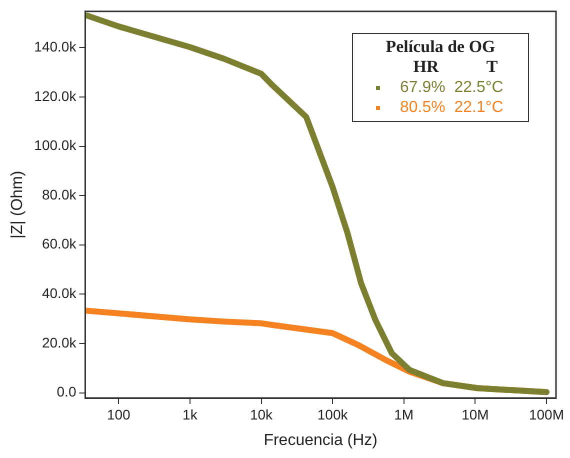  Describe the element at coordinates (60, 293) in the screenshot. I see `y-tick-label: 40.0k` at that location.